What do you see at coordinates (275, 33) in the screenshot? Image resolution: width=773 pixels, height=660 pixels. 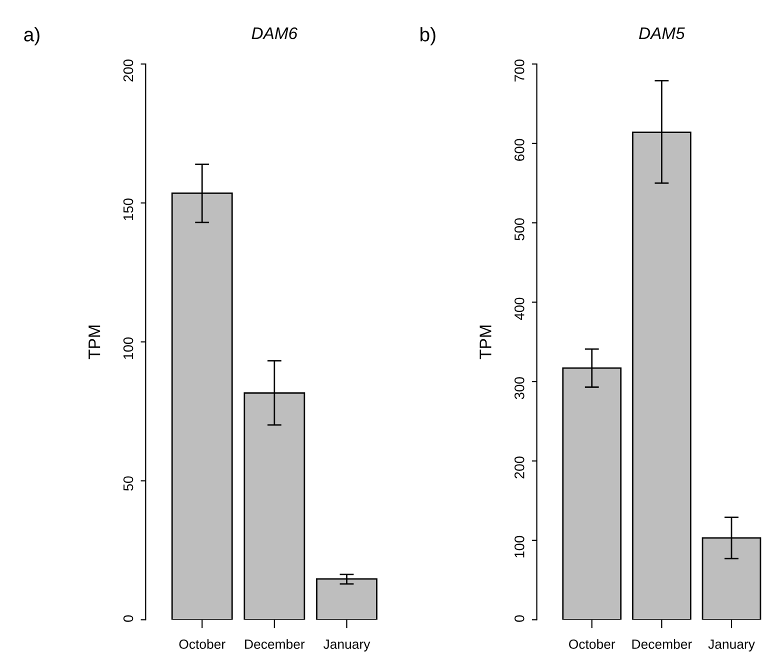 I see `chart-title: DAM6` at bounding box center [275, 33].